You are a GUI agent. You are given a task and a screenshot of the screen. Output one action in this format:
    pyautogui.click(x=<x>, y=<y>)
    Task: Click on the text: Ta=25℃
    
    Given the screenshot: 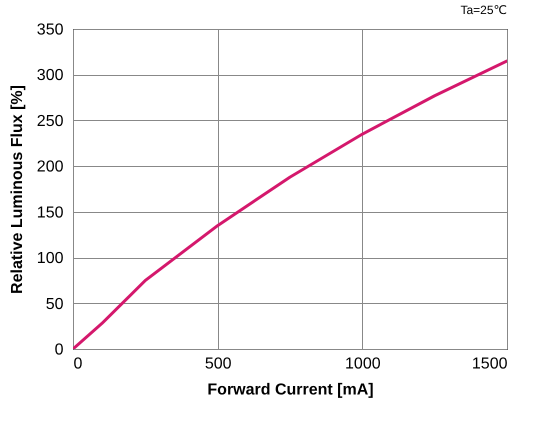 What is the action you would take?
    pyautogui.click(x=483, y=10)
    